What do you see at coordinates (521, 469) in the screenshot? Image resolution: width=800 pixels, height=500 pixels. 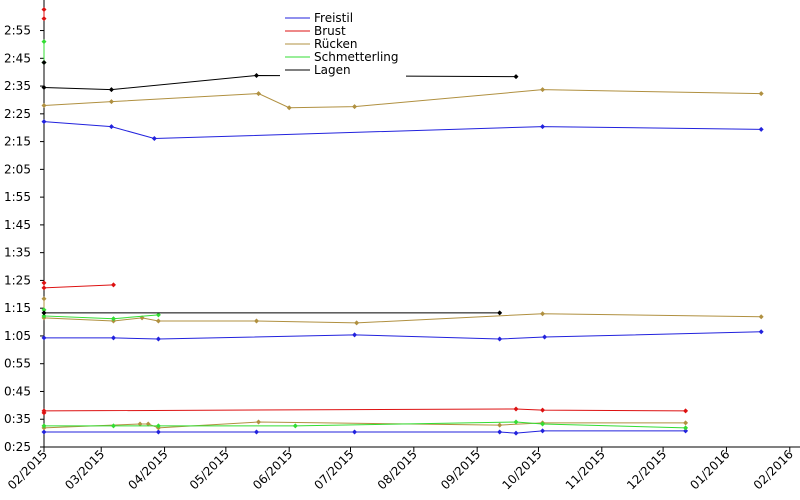 I see `x-tick-label: 10/2015` at bounding box center [521, 469].